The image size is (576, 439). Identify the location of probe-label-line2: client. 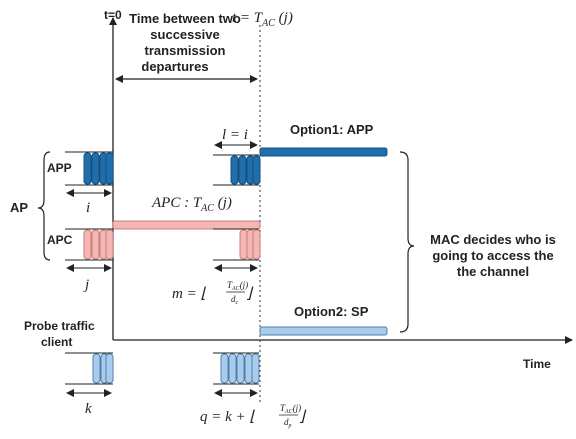
(56, 342).